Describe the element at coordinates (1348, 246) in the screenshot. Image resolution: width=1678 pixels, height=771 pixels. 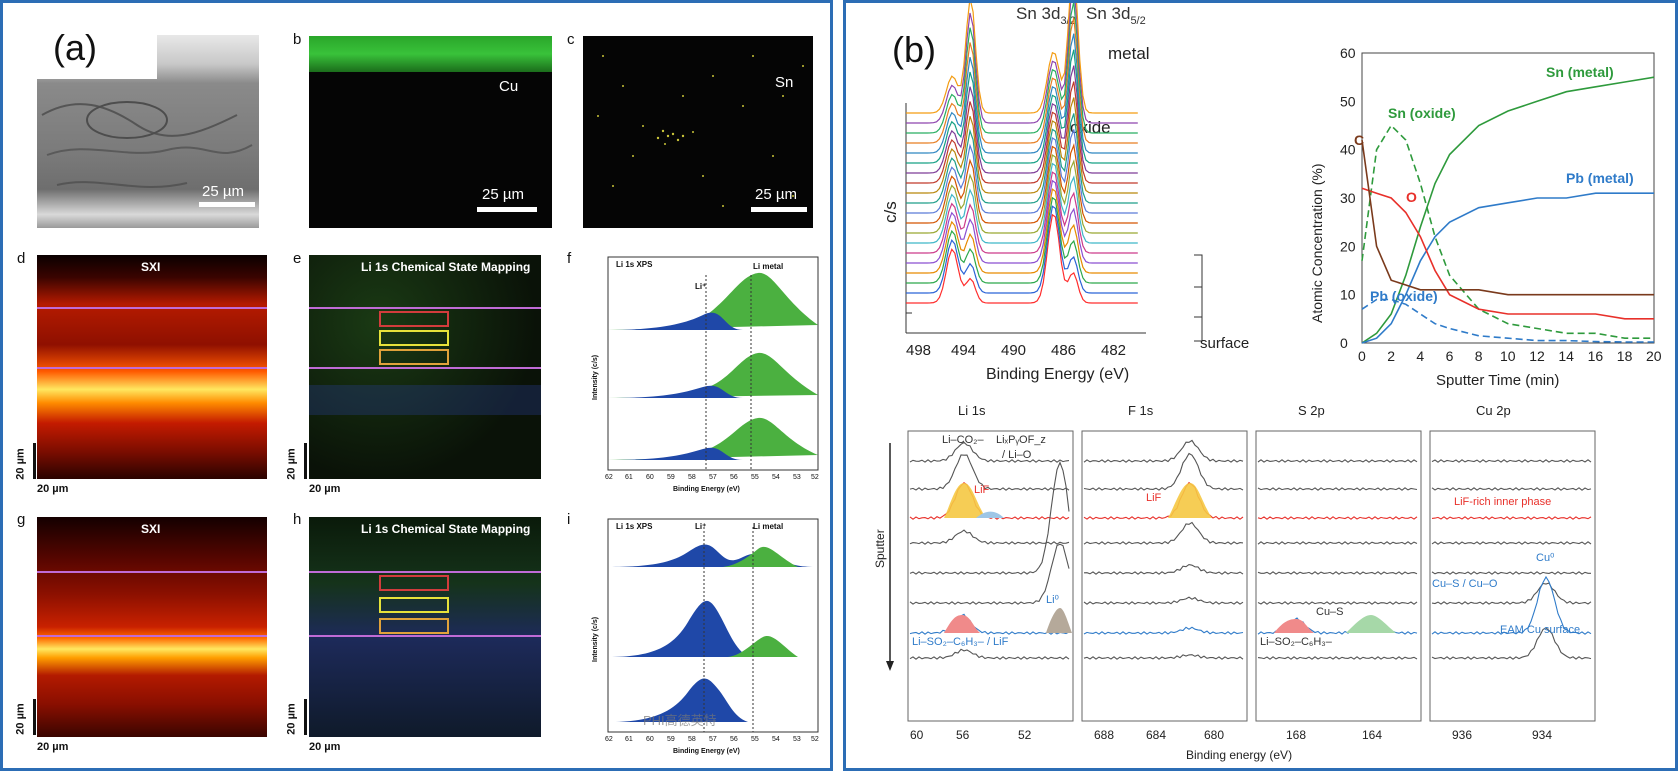
I see `depth-ytick: 20` at that location.